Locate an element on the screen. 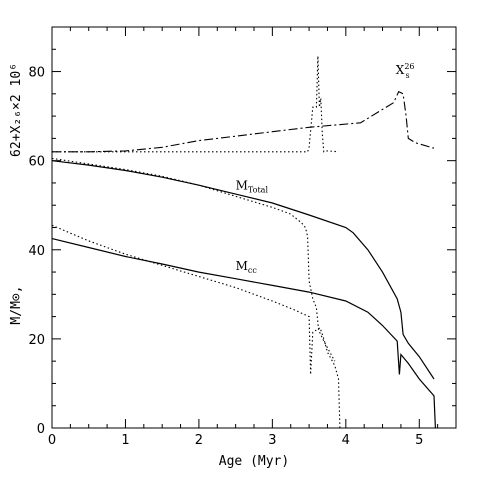 Image resolution: width=480 pixels, height=480 pixels. x-tick-label: 5 is located at coordinates (419, 440).